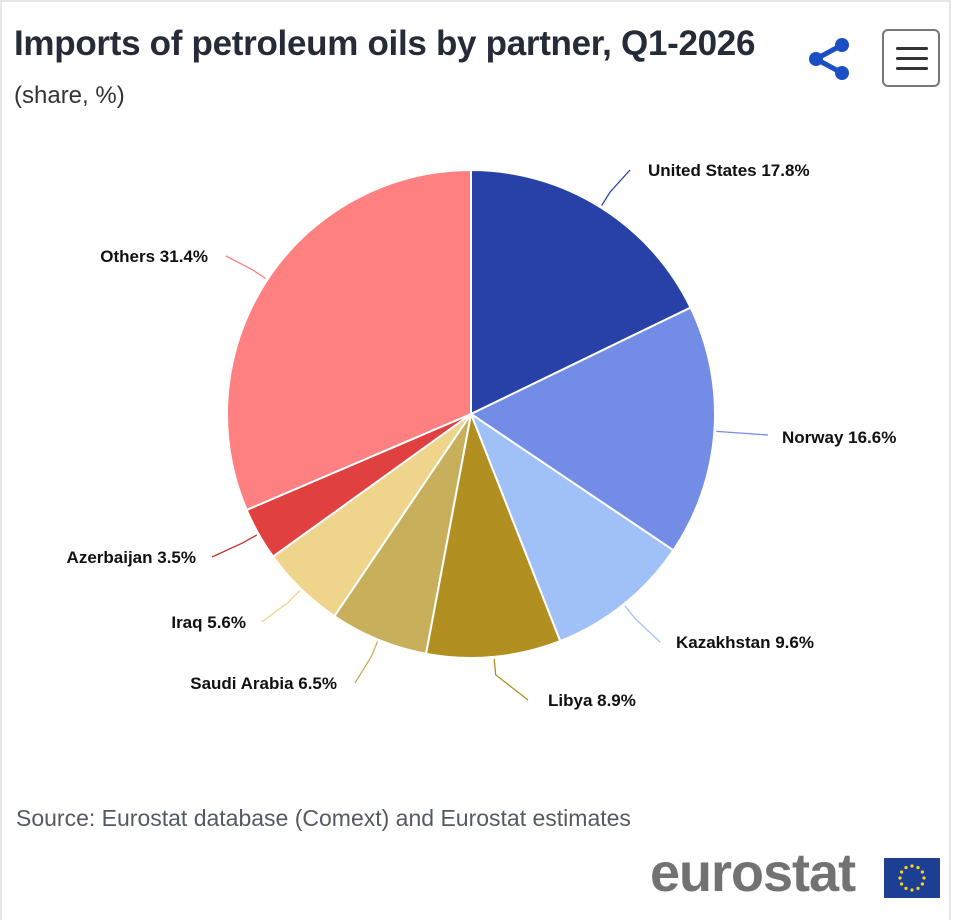 The height and width of the screenshot is (922, 953). I want to click on data-label: Saudi Arabia 6.5%, so click(263, 683).